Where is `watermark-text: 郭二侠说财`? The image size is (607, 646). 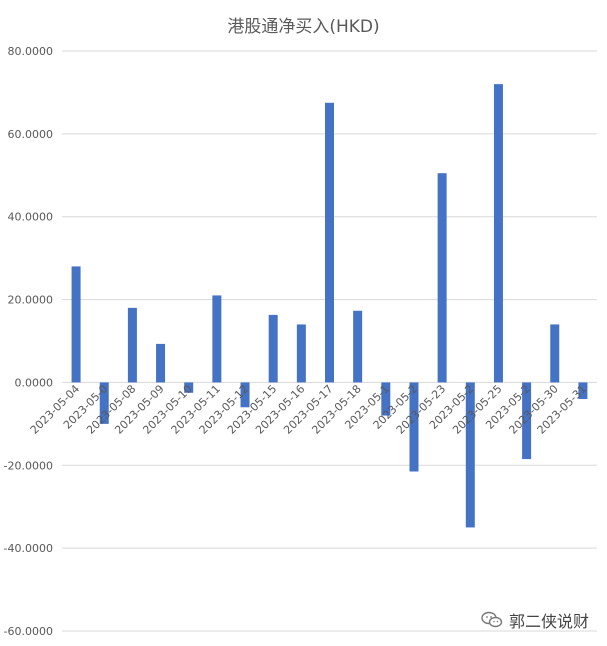 watermark-text: 郭二侠说财 is located at coordinates (548, 621).